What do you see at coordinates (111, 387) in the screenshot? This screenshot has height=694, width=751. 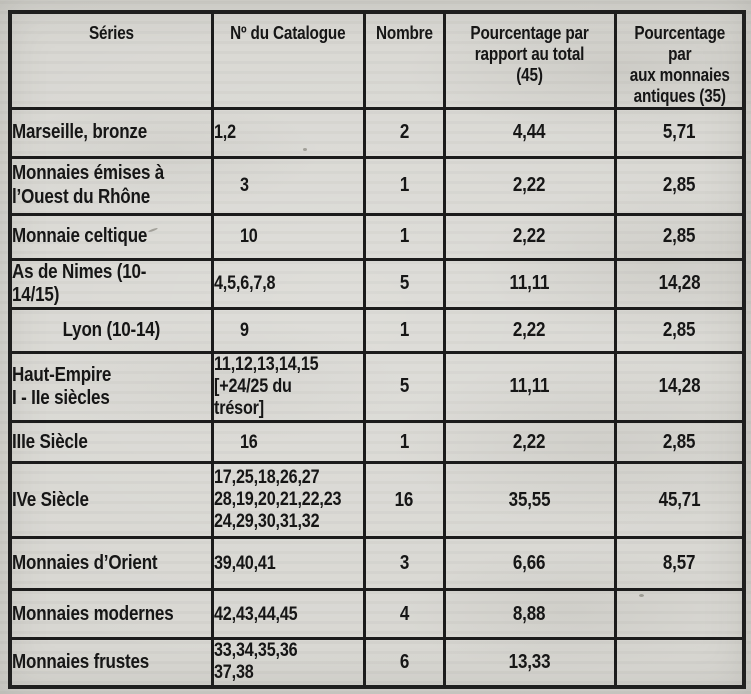 I see `cell-serie: Haut-Empire I - IIe siècles` at bounding box center [111, 387].